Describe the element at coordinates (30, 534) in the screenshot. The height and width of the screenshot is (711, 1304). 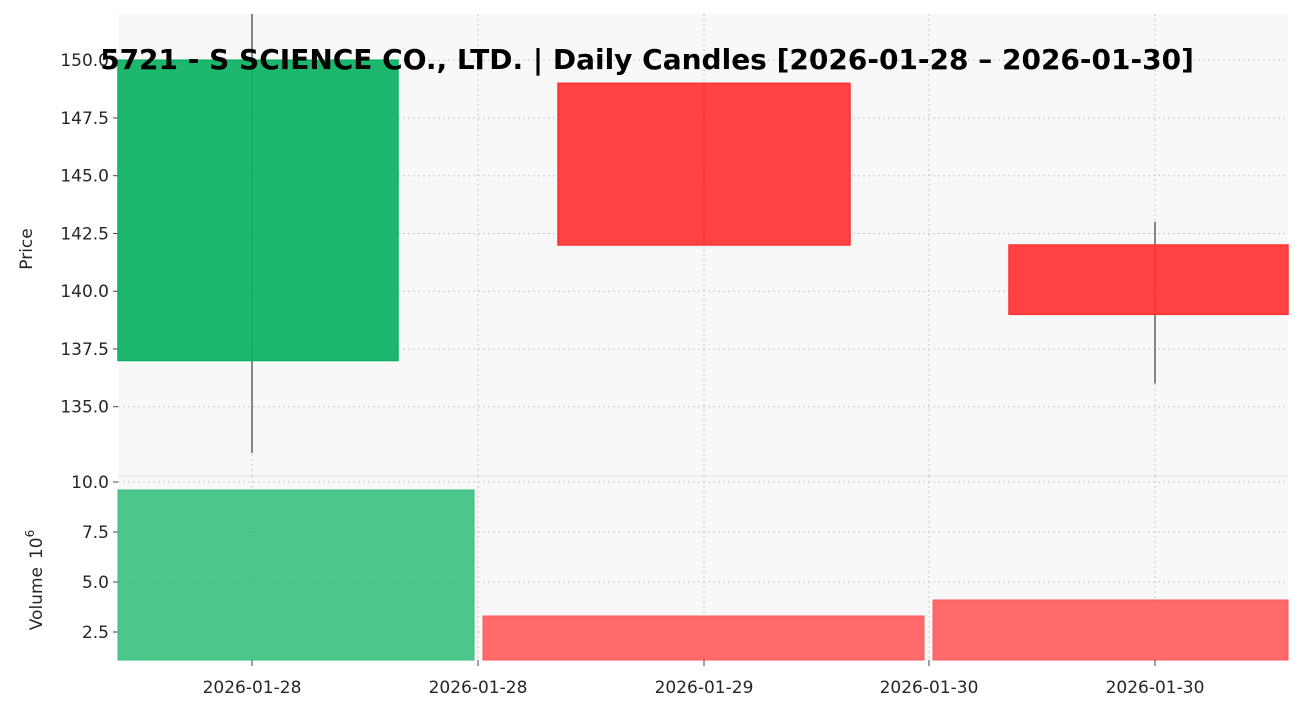
I see `volume-multiplier-exponent: 6` at that location.